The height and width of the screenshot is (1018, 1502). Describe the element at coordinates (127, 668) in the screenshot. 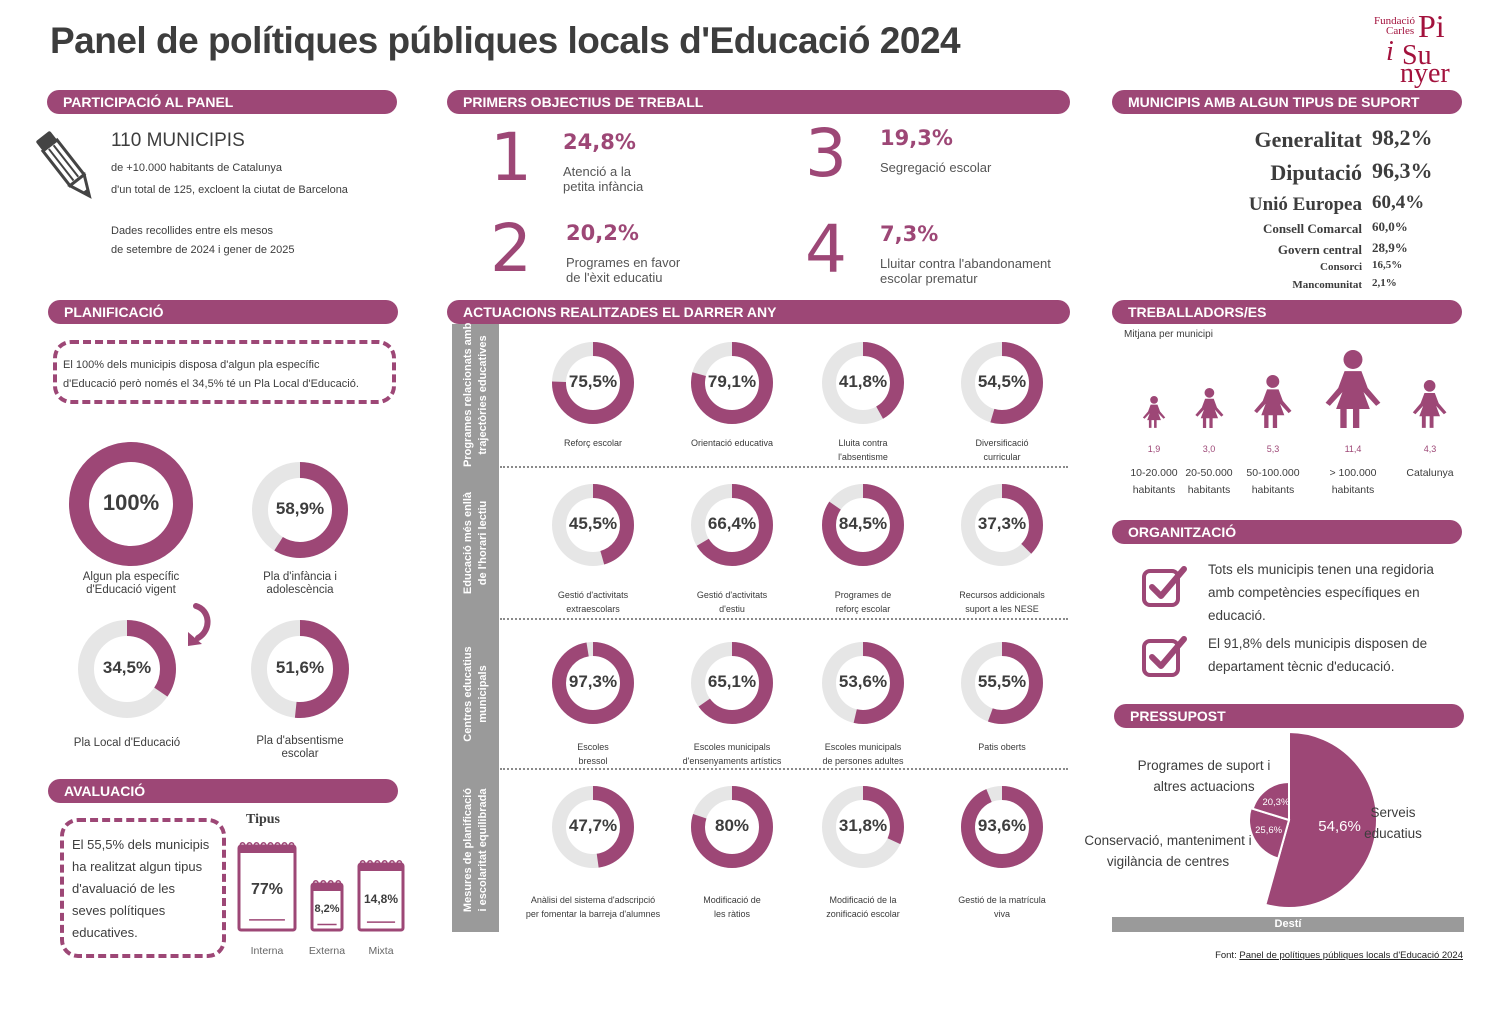

I see `planificacio-ring-3-label: 34,5%` at that location.